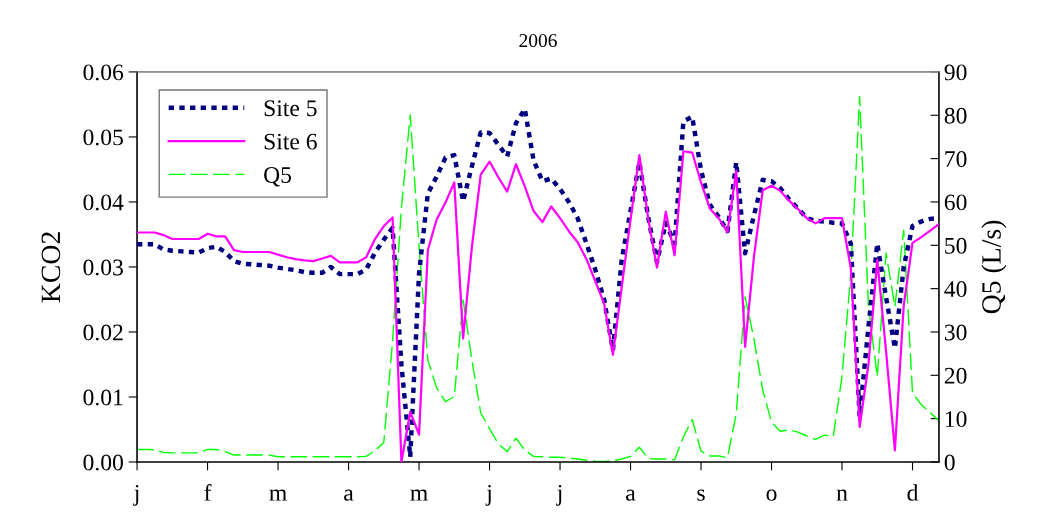  What do you see at coordinates (103, 332) in the screenshot?
I see `y-tick-label: 0.02` at bounding box center [103, 332].